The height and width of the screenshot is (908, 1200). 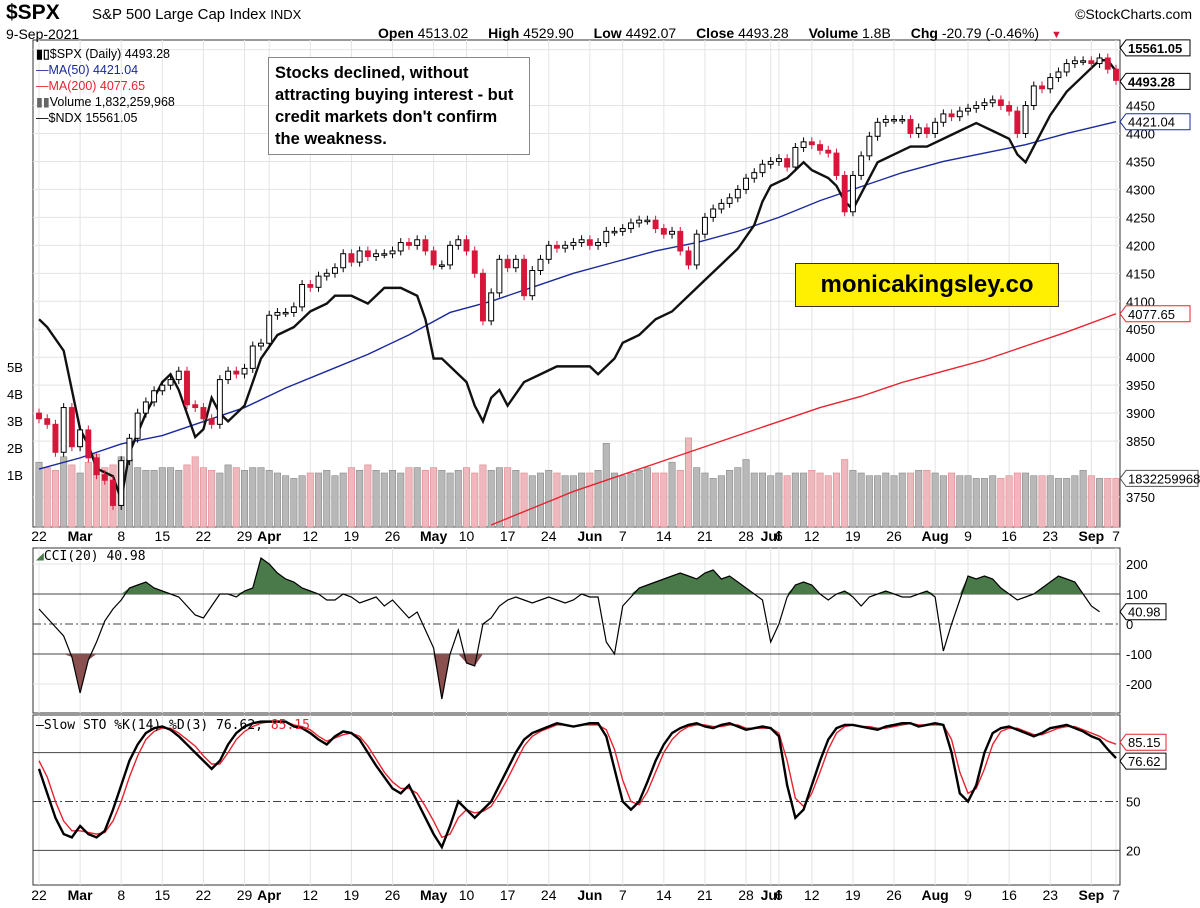 What do you see at coordinates (1155, 48) in the screenshot?
I see `price-right-label: 15561.05` at bounding box center [1155, 48].